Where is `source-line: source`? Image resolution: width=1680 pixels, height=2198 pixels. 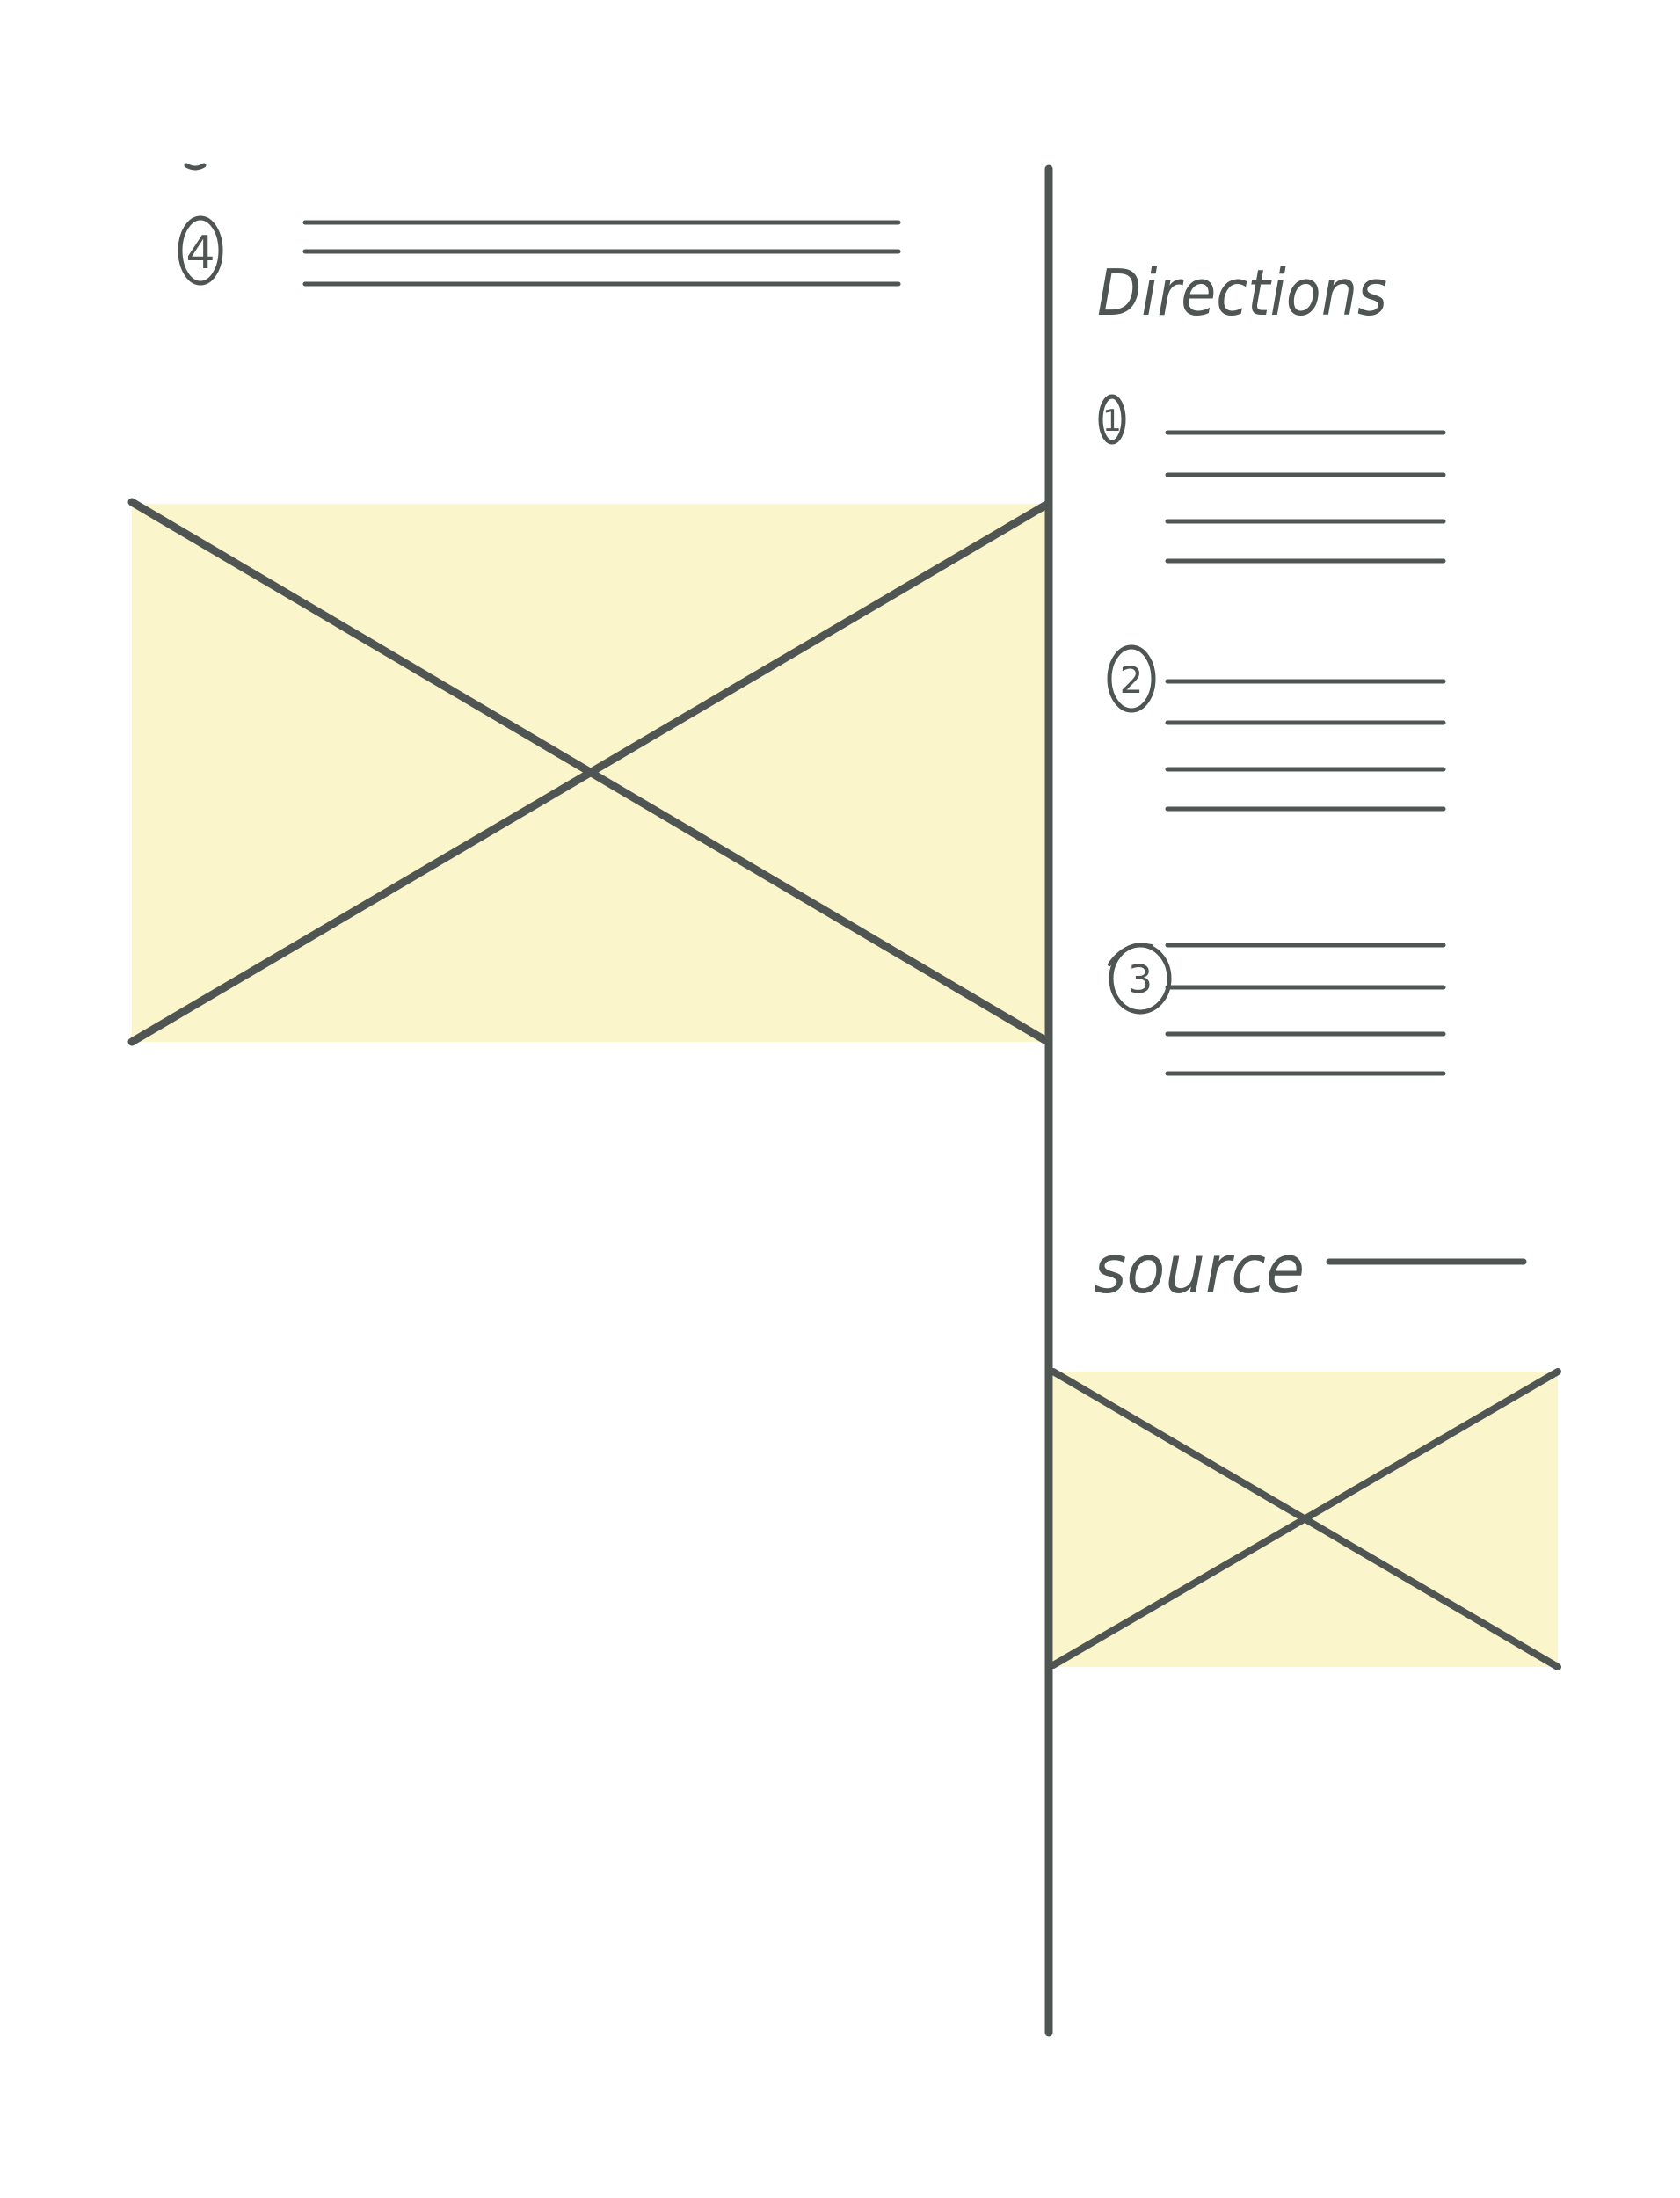
source-line: source is located at coordinates (1310, 1269).